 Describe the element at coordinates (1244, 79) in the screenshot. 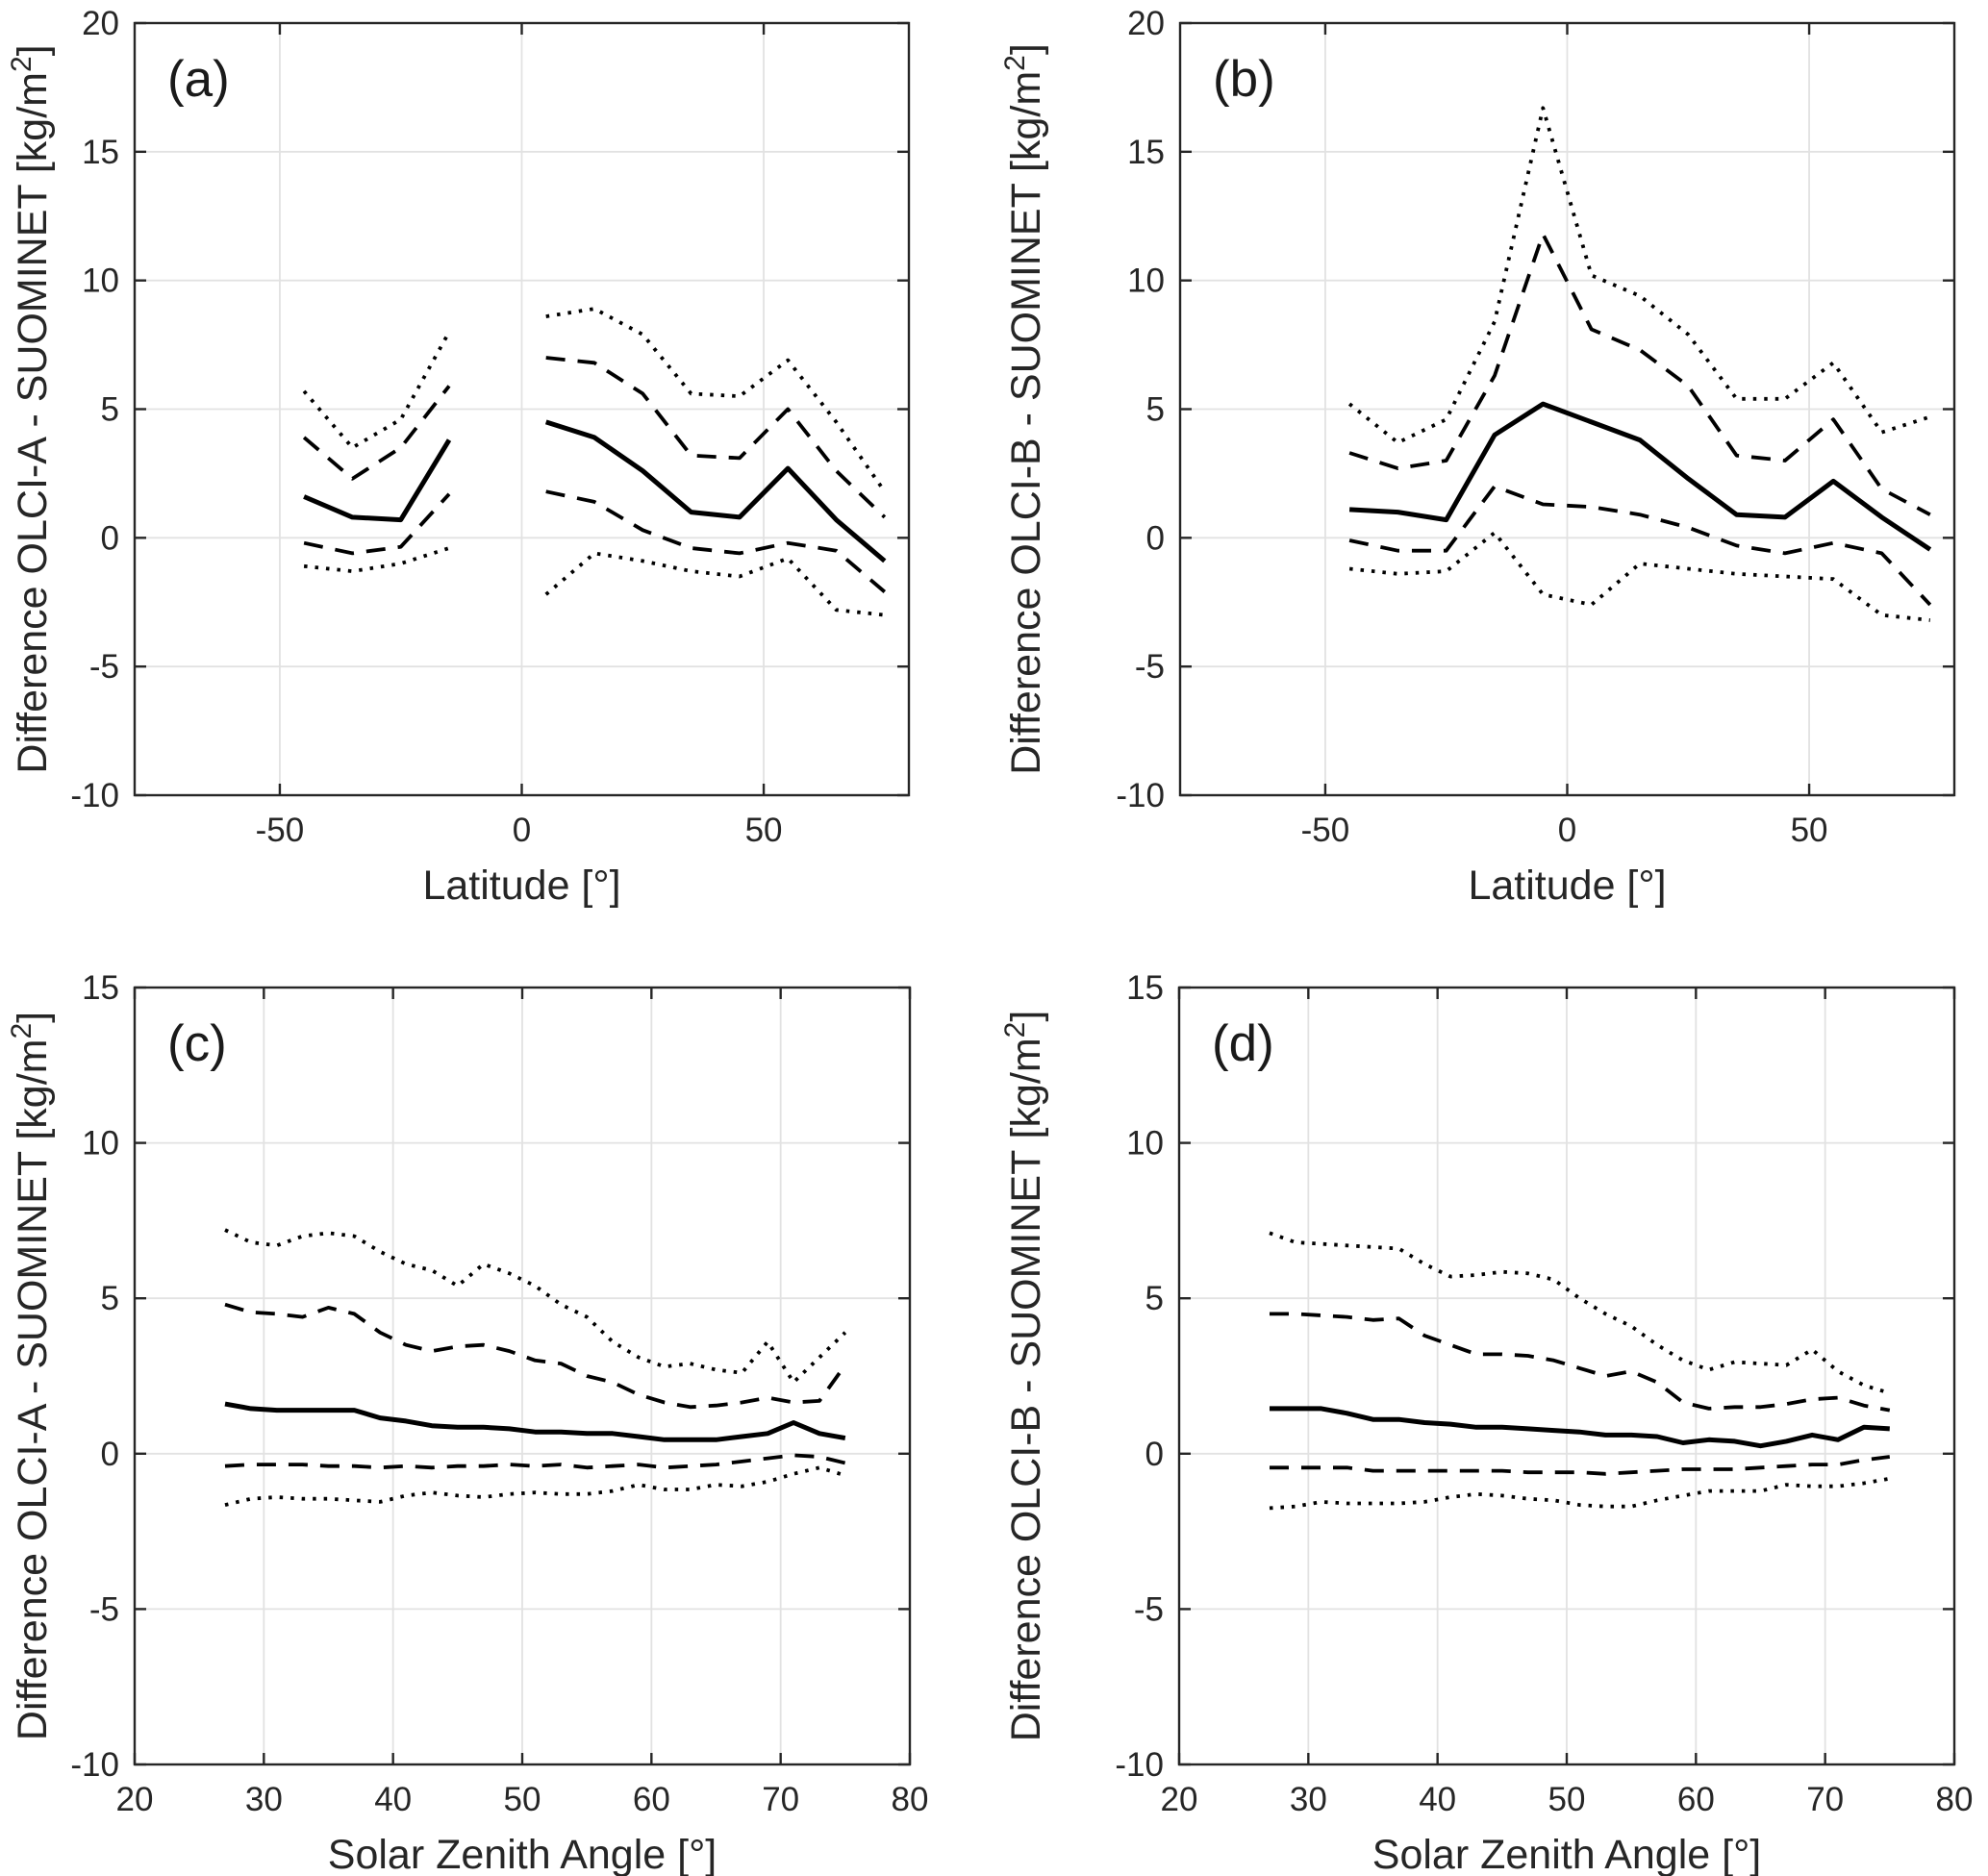

I see `panel-letter: (b)` at that location.